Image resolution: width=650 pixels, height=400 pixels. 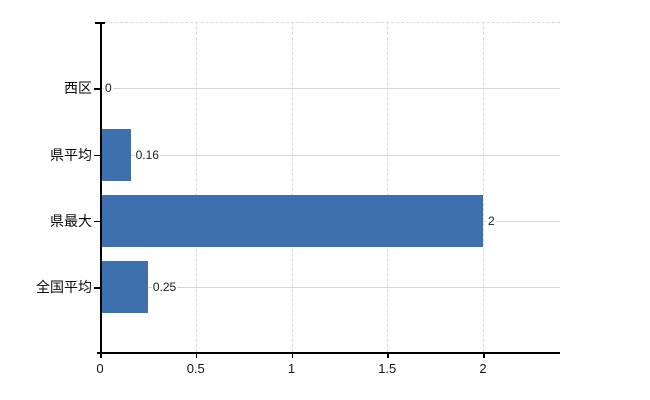 What do you see at coordinates (71, 220) in the screenshot?
I see `category-label: 県最大` at bounding box center [71, 220].